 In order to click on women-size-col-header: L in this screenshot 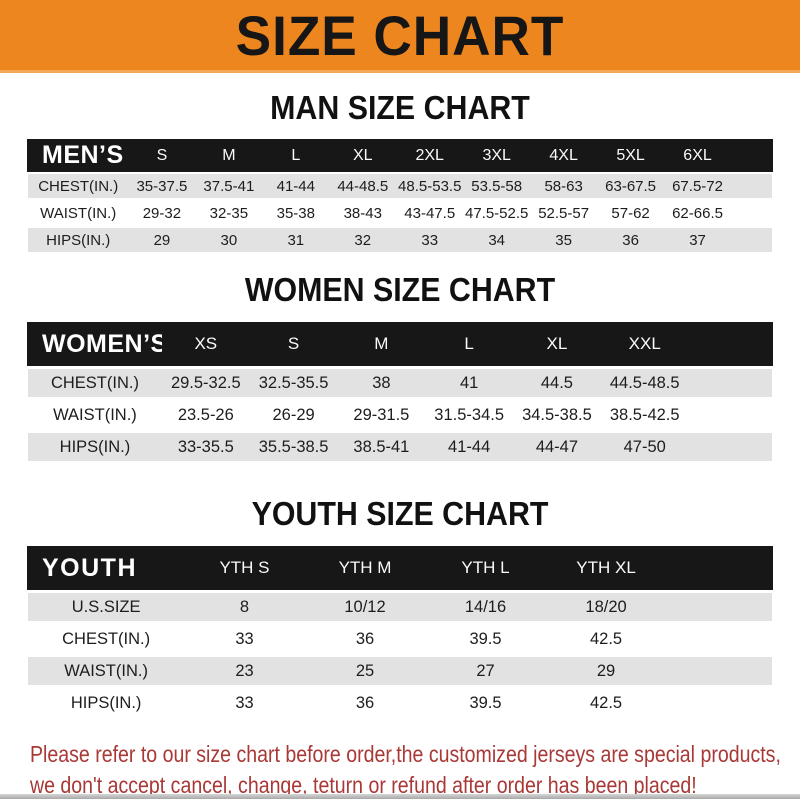, I will do `click(469, 344)`.